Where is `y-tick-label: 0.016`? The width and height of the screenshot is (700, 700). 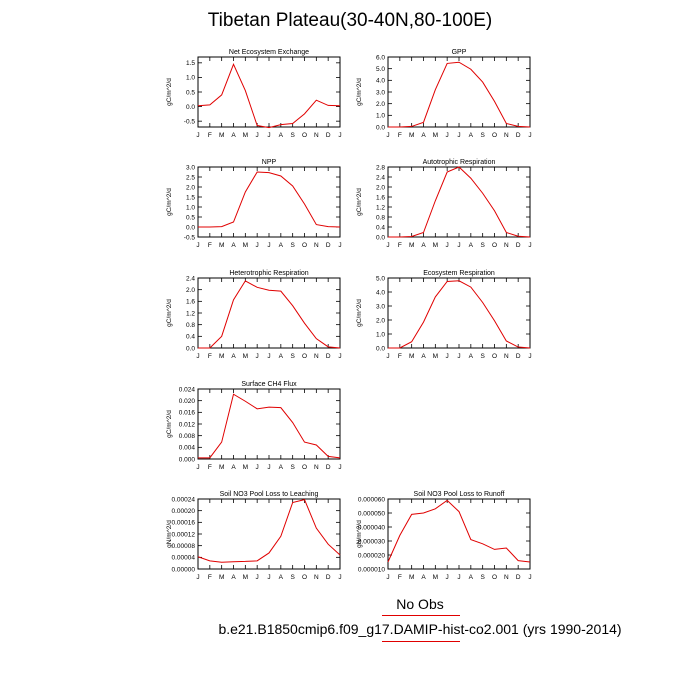 y-tick-label: 0.016 is located at coordinates (187, 413).